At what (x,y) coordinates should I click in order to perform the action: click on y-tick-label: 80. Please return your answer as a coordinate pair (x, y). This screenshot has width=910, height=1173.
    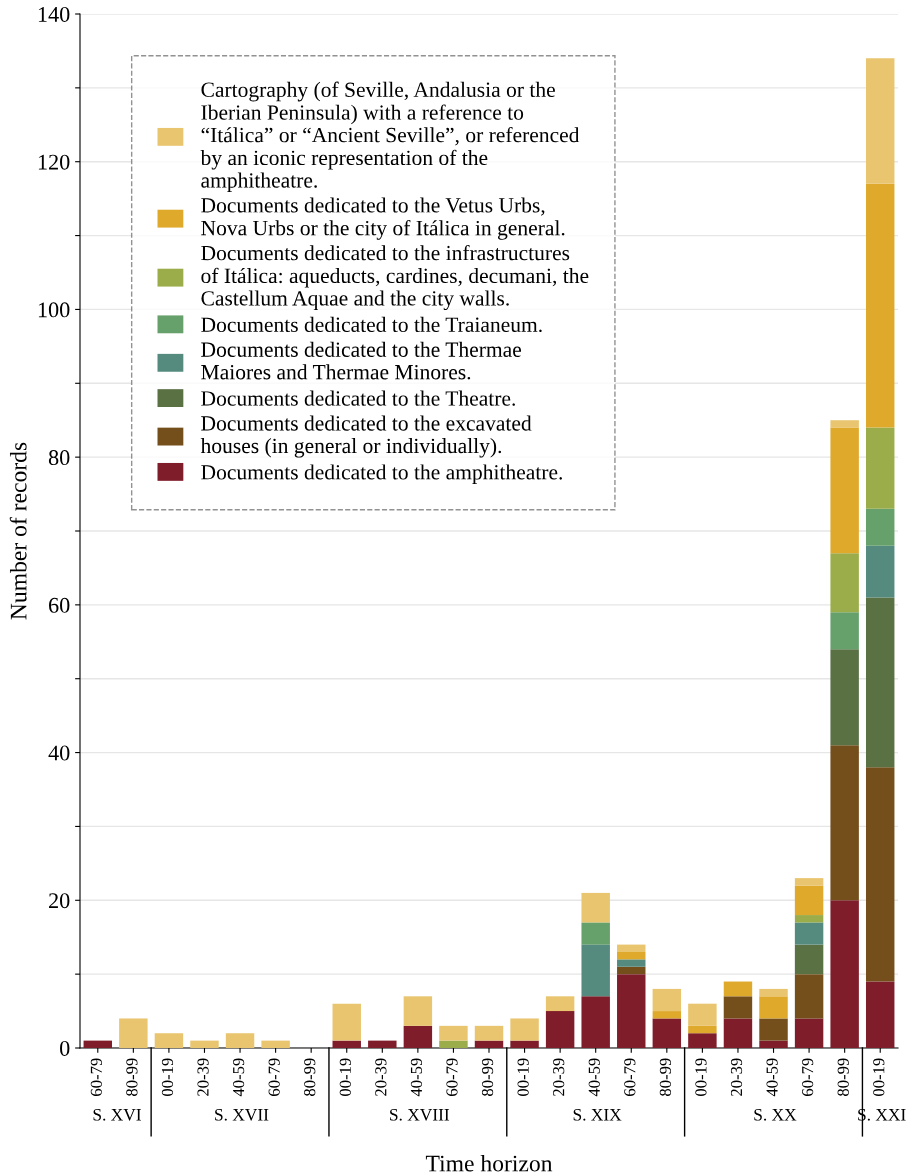
    Looking at the image, I should click on (59, 458).